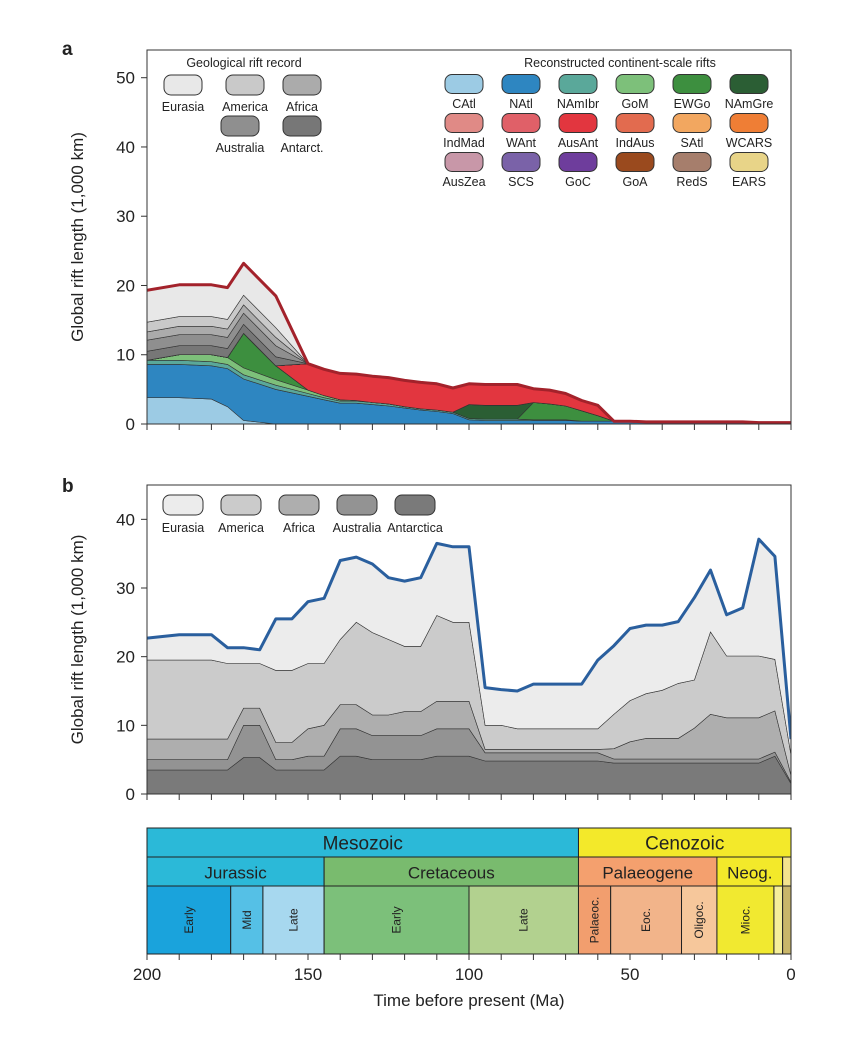 The width and height of the screenshot is (860, 1051). Describe the element at coordinates (125, 285) in the screenshot. I see `y-tick-label: 20` at that location.